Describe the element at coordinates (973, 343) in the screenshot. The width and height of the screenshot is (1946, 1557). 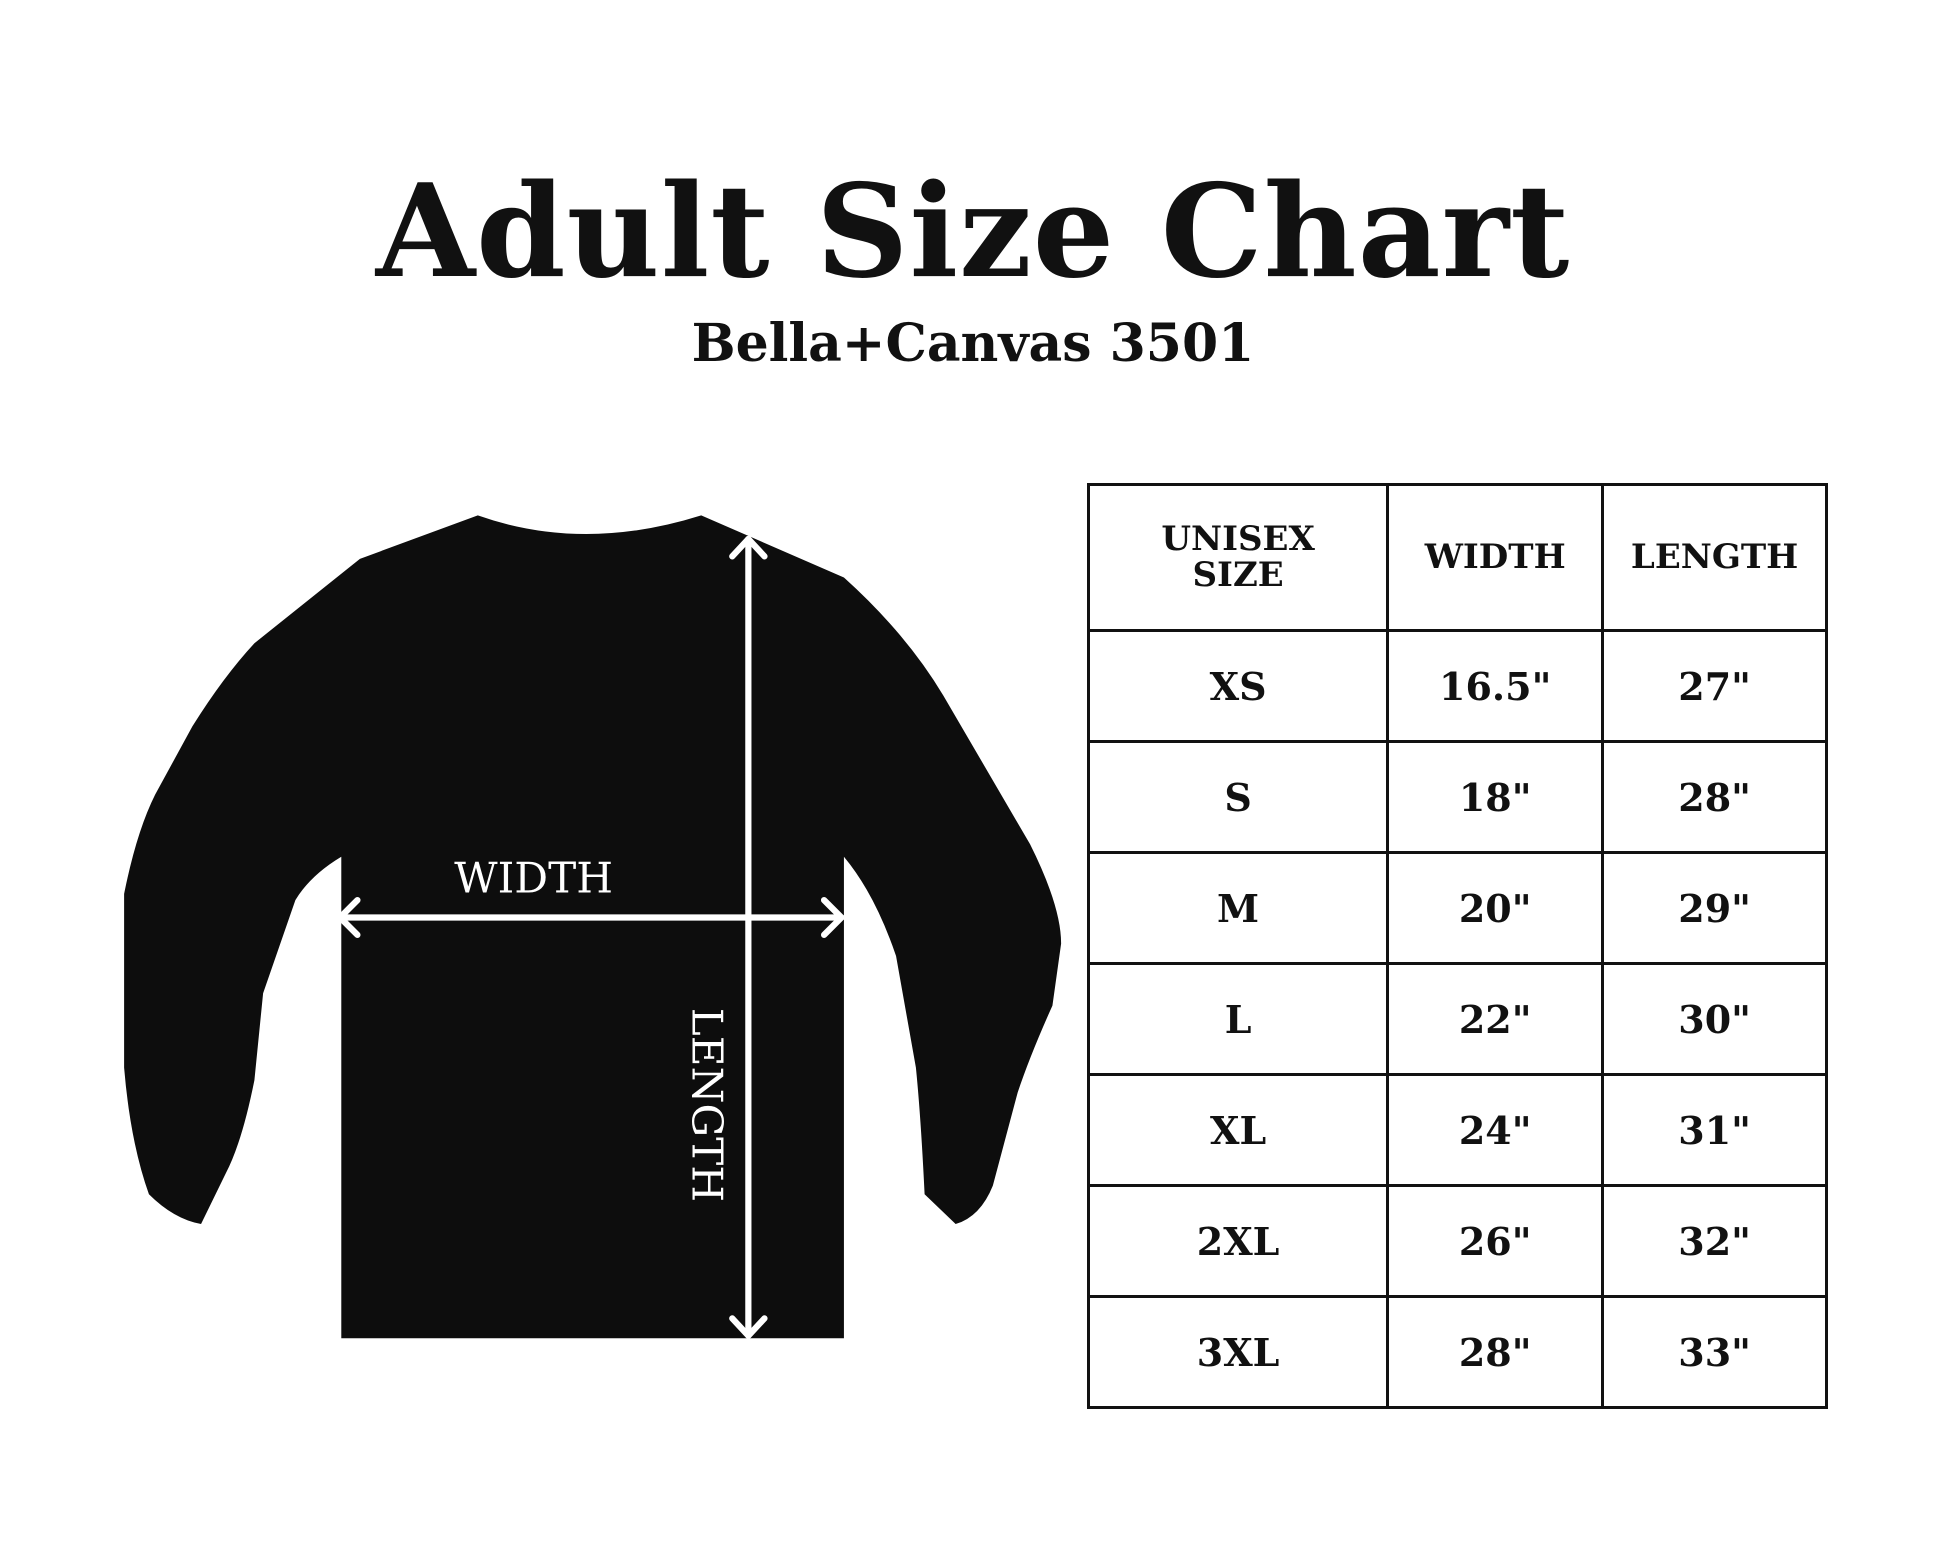
I see `page-subtitle: Bella+Canvas 3501` at that location.